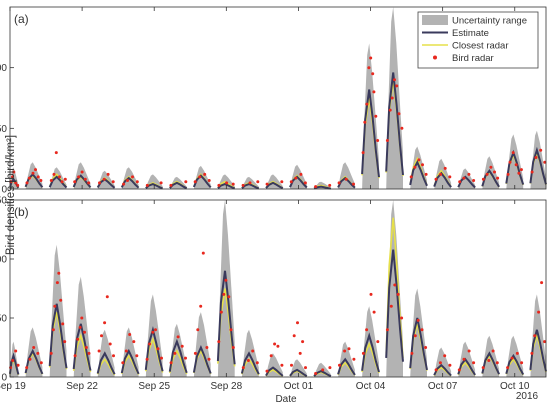 This screenshot has height=407, width=550. Describe the element at coordinates (11, 195) in the screenshot. I see `y-axis-label: Bird densities [bird/km²]` at that location.